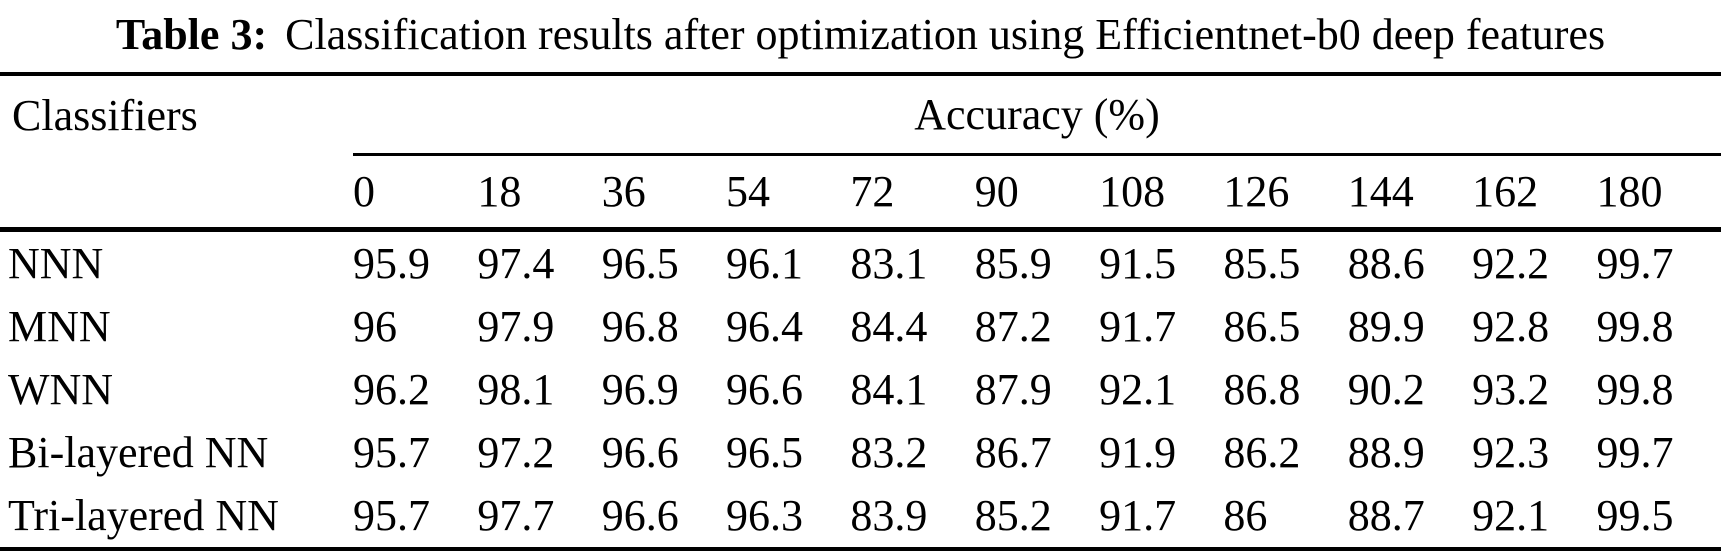 The height and width of the screenshot is (554, 1721). Describe the element at coordinates (539, 193) in the screenshot. I see `angle-header-18: 18` at that location.